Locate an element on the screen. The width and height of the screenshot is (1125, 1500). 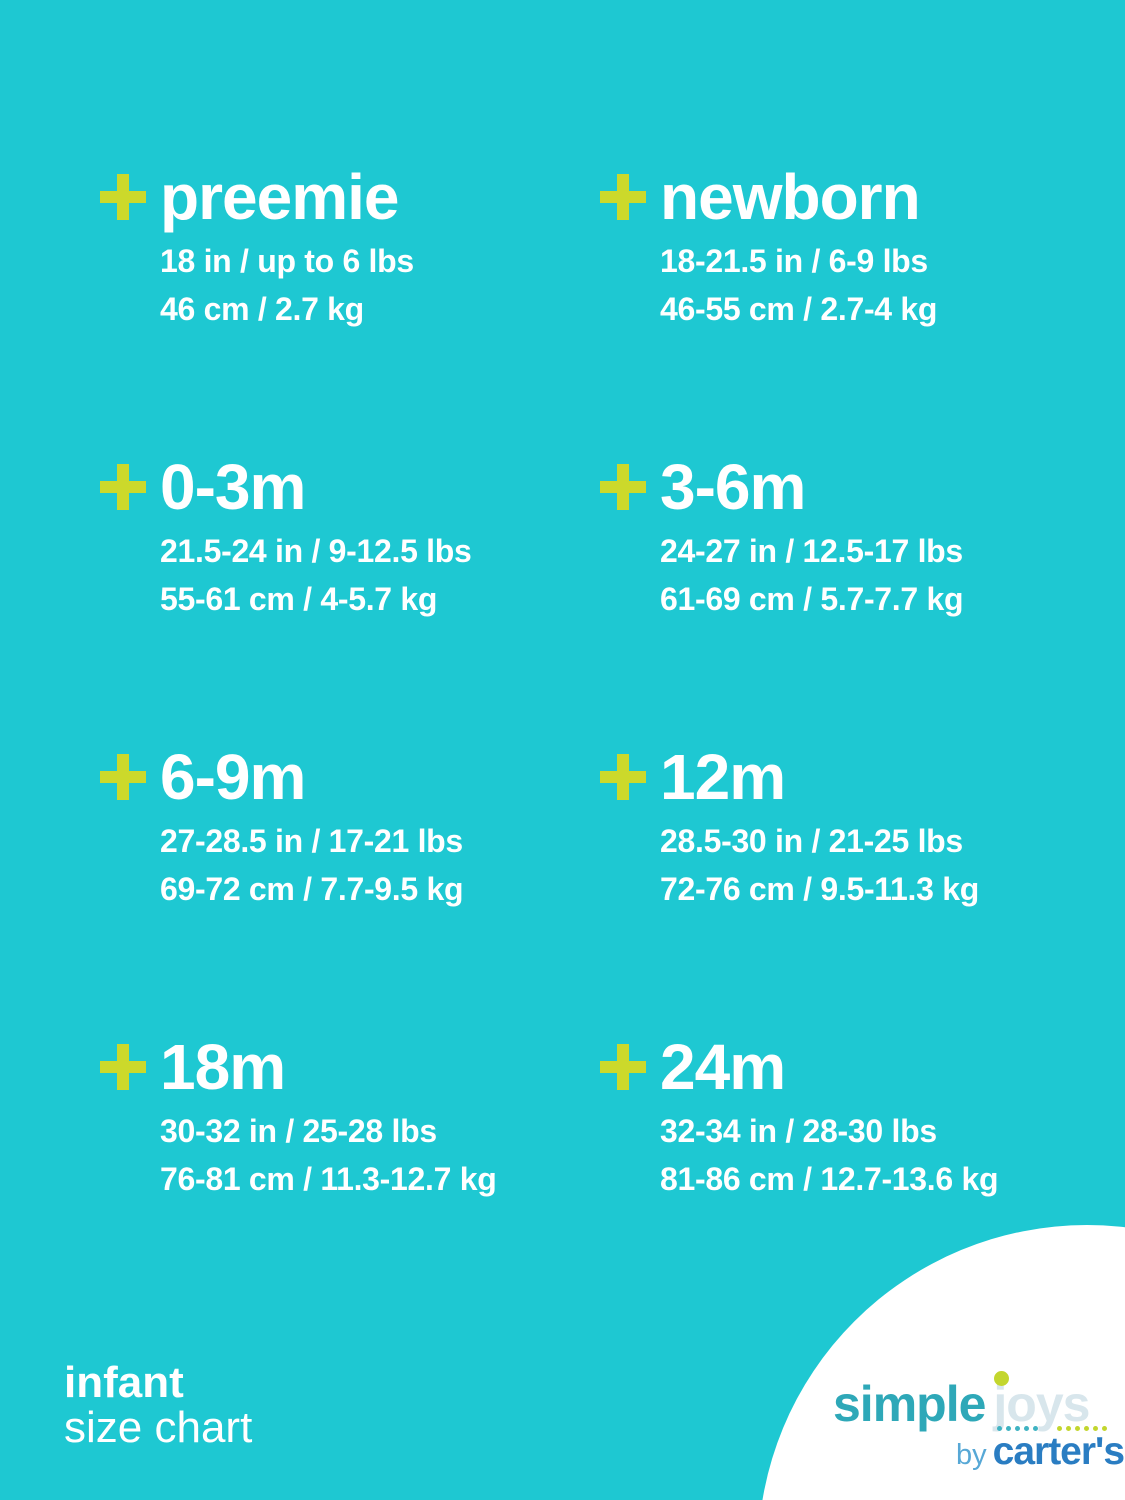
size-card-header: 0-3m is located at coordinates (286, 487).